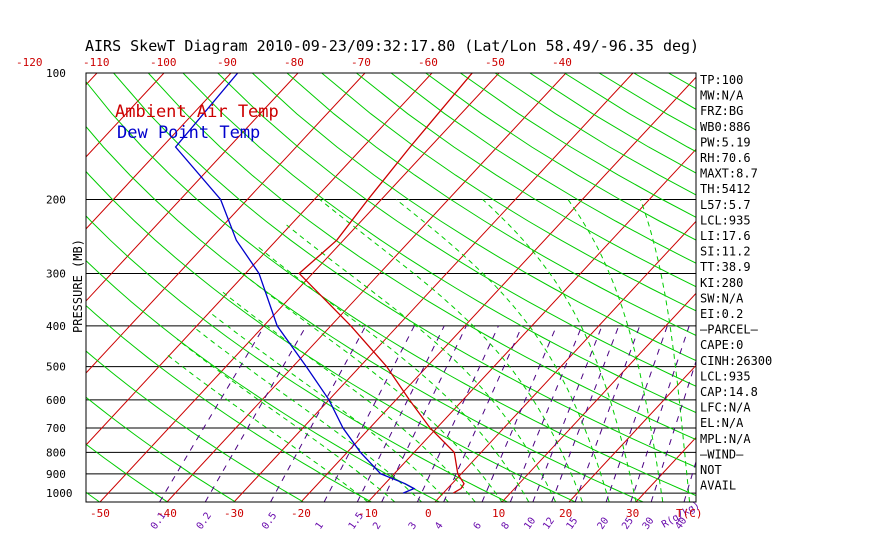 The height and width of the screenshot is (560, 870). I want to click on top-temperature-tick-label: -50, so click(495, 62).